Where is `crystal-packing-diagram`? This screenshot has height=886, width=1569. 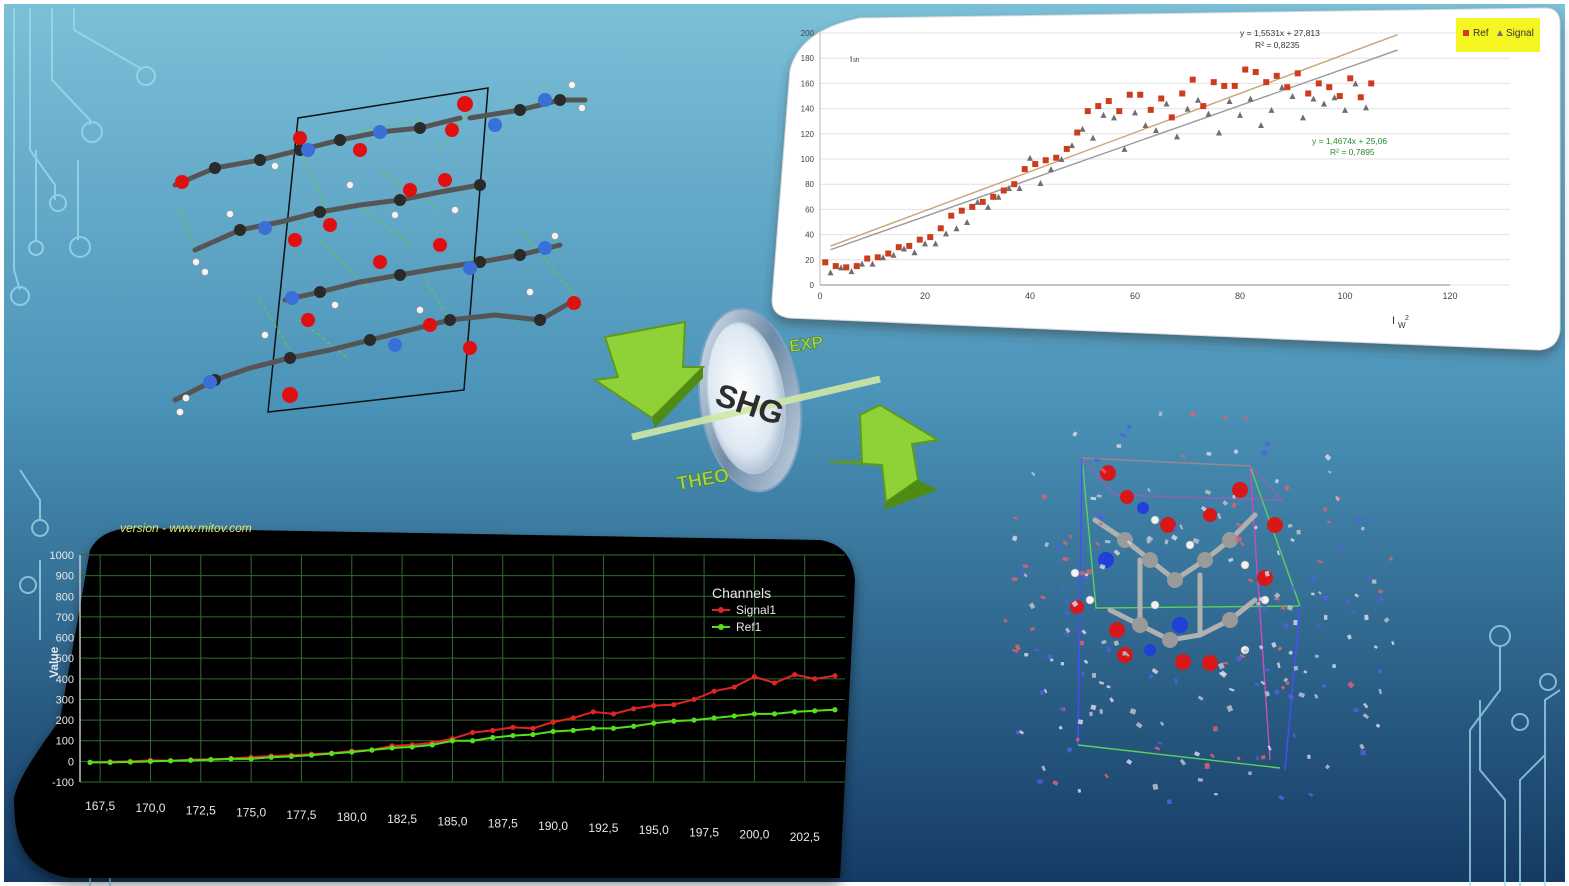
crystal-packing-diagram is located at coordinates (380, 248).